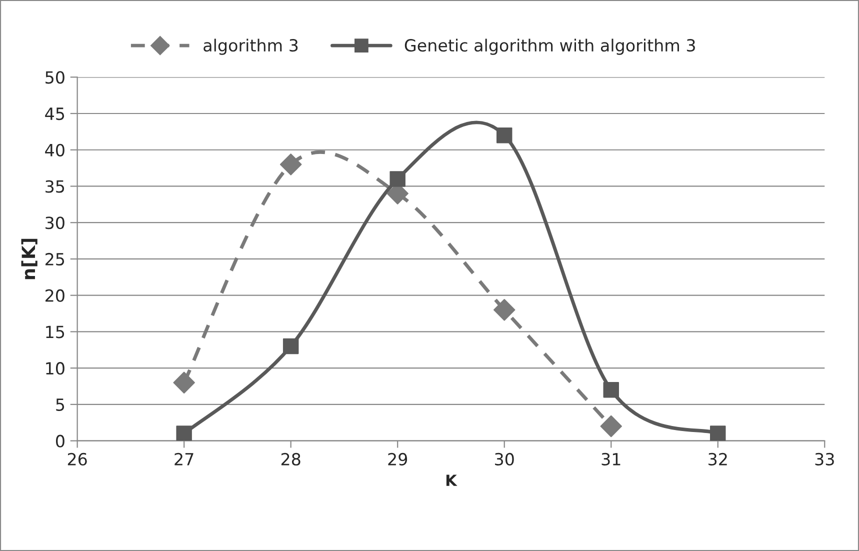 The image size is (859, 551). What do you see at coordinates (184, 459) in the screenshot?
I see `x-tick-label: 27` at bounding box center [184, 459].